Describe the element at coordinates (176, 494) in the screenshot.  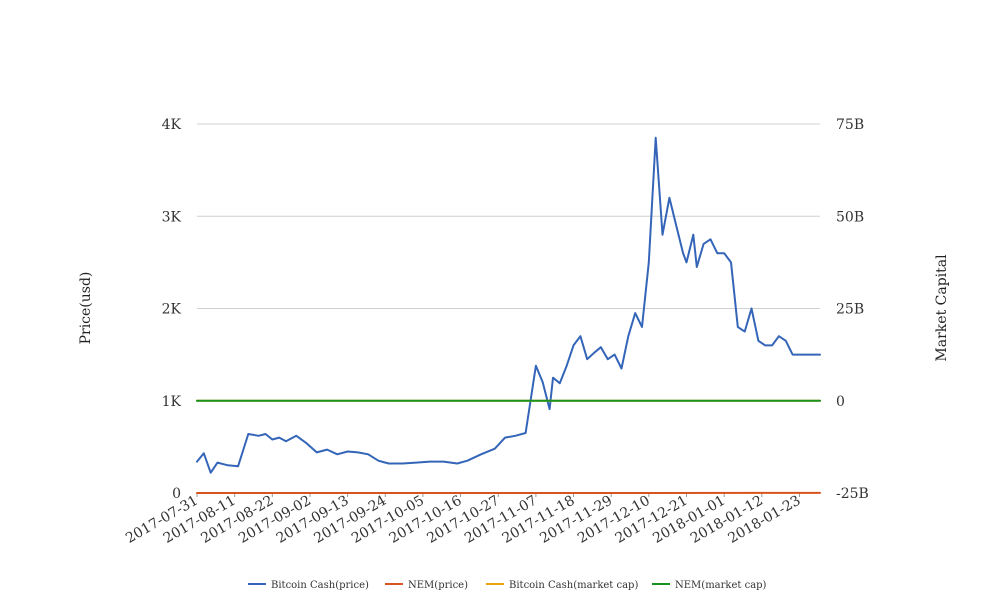
I see `left-tick-label: 0` at that location.